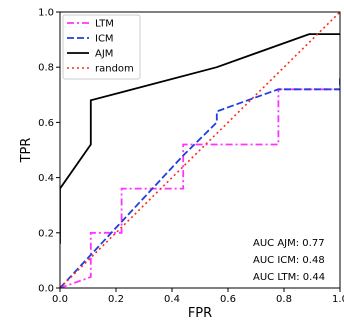 Image resolution: width=344 pixels, height=324 pixels. What do you see at coordinates (200, 313) in the screenshot?
I see `x-axis-label: FPR` at bounding box center [200, 313].